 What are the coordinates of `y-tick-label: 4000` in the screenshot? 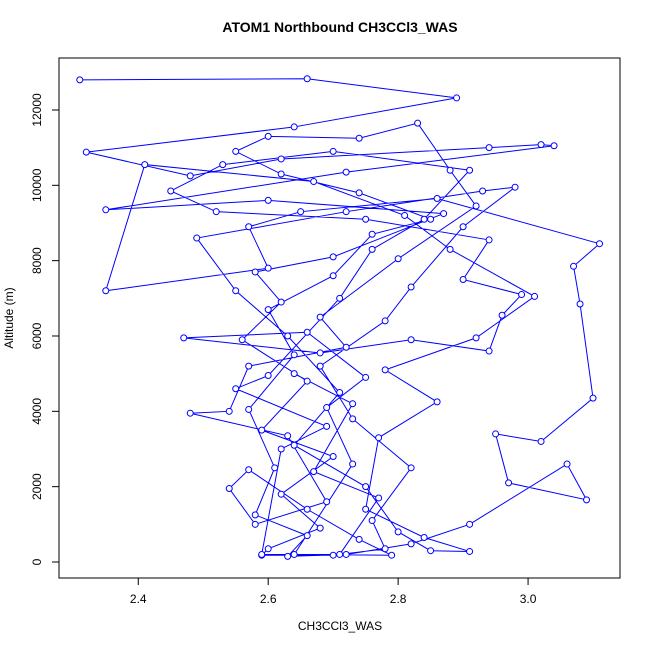 It's located at (37, 411).